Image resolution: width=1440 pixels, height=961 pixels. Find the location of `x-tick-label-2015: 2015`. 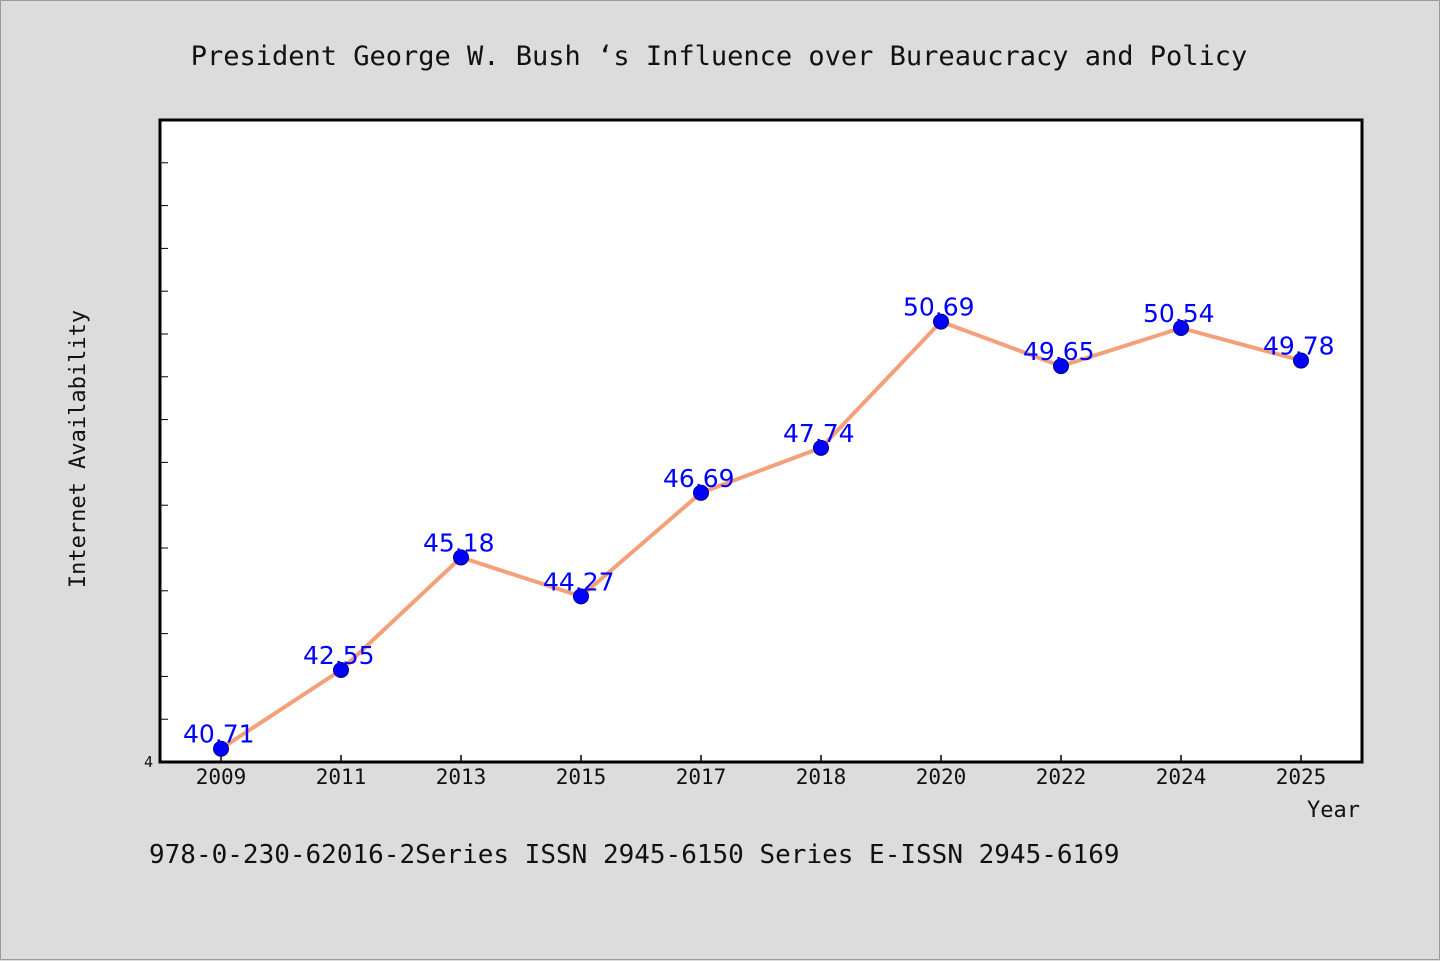

x-tick-label-2015: 2015 is located at coordinates (581, 777).